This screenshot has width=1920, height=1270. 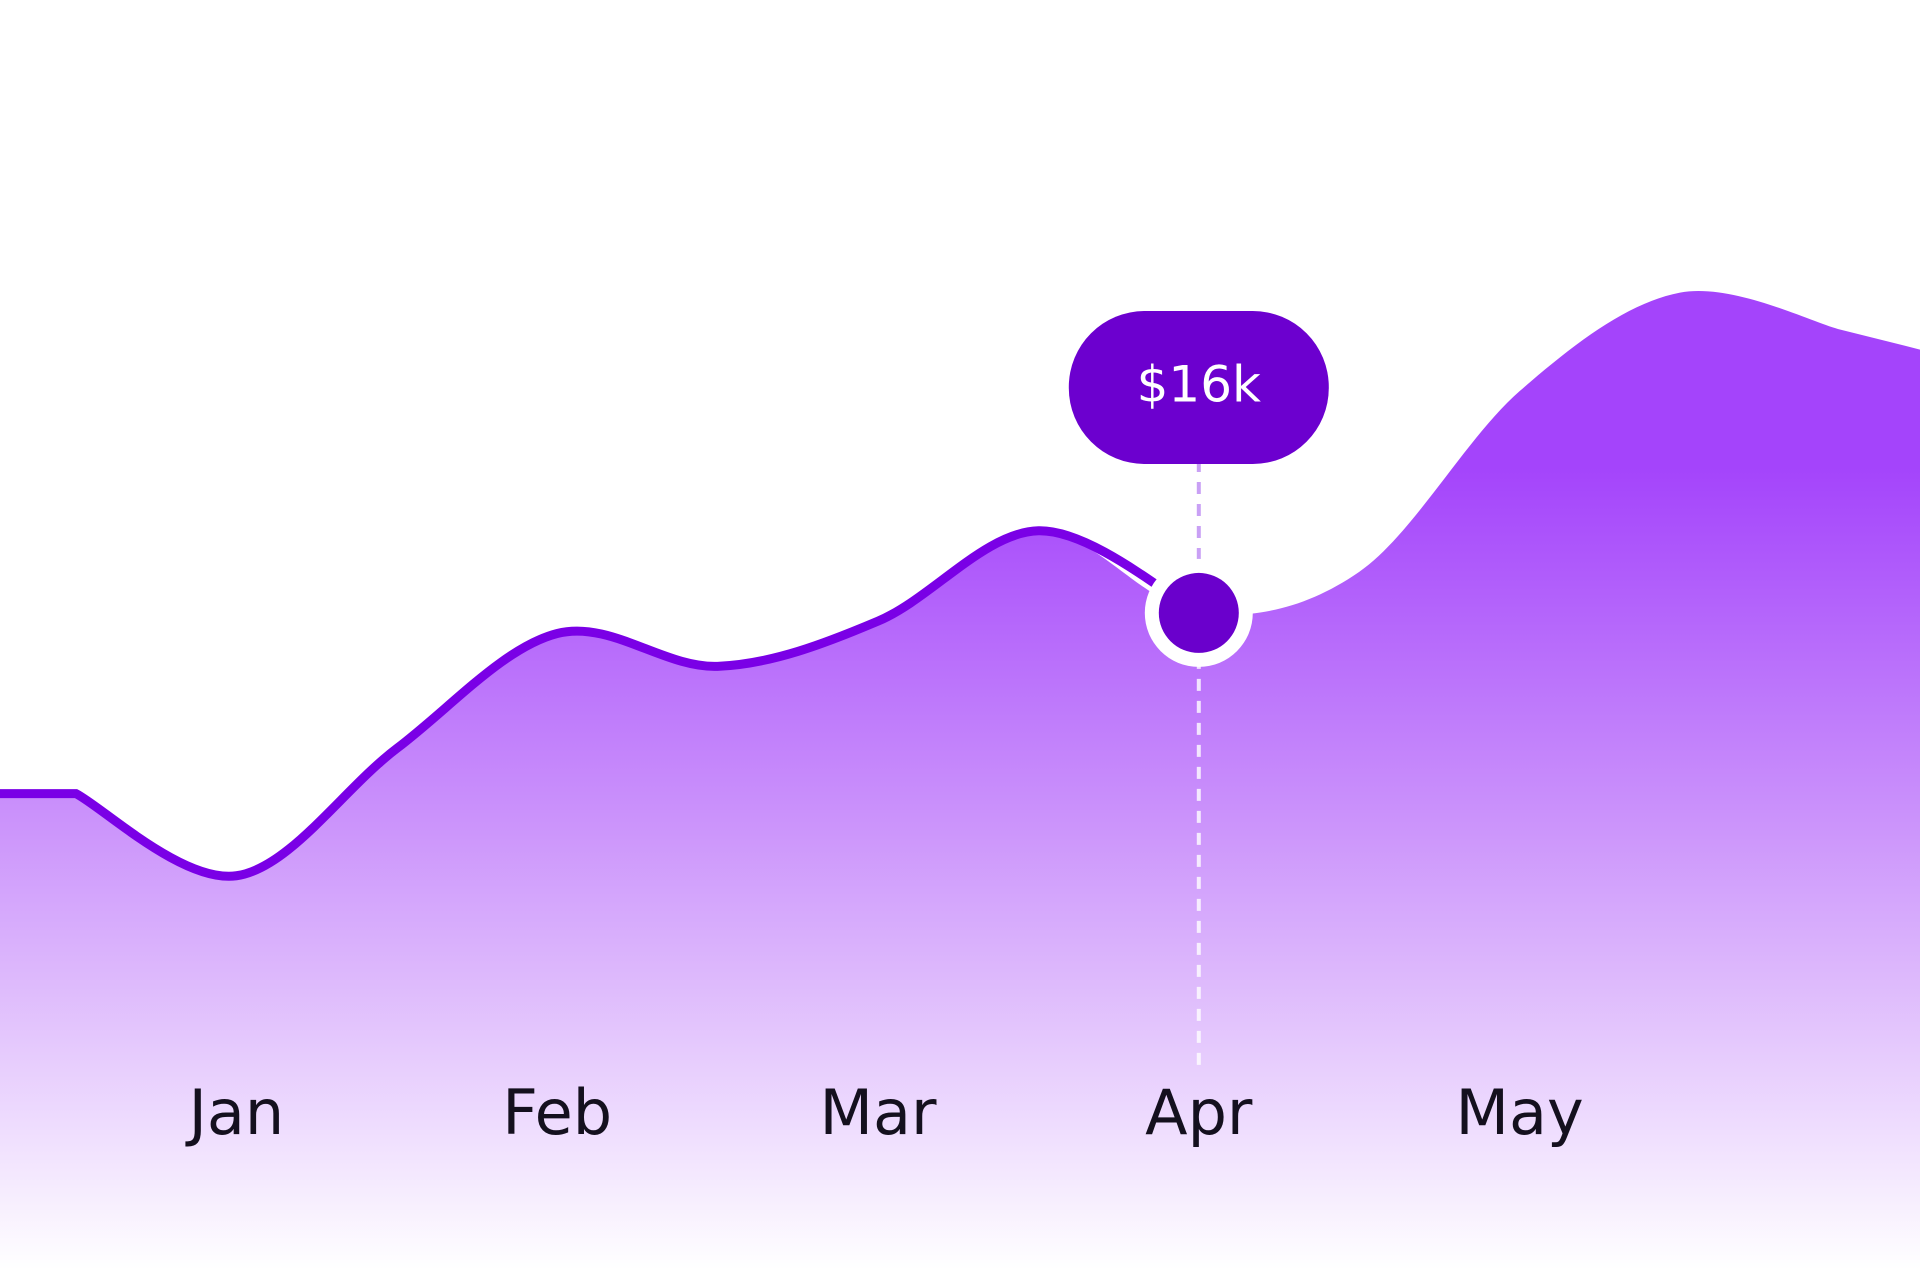 What do you see at coordinates (1199, 385) in the screenshot?
I see `tooltip-label: $16k` at bounding box center [1199, 385].